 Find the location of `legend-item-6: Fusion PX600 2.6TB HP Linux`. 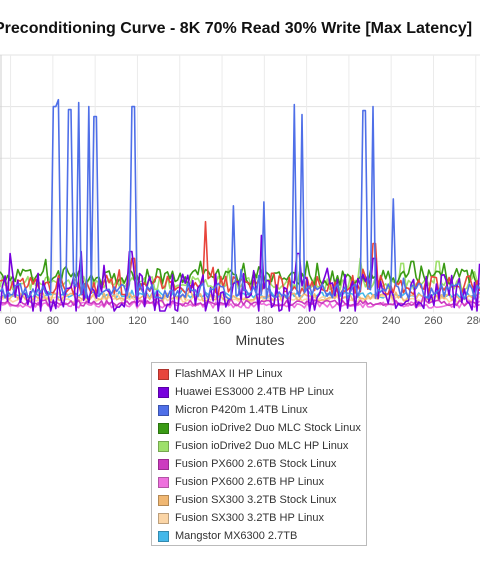

legend-item-6: Fusion PX600 2.6TB HP Linux is located at coordinates (262, 482).